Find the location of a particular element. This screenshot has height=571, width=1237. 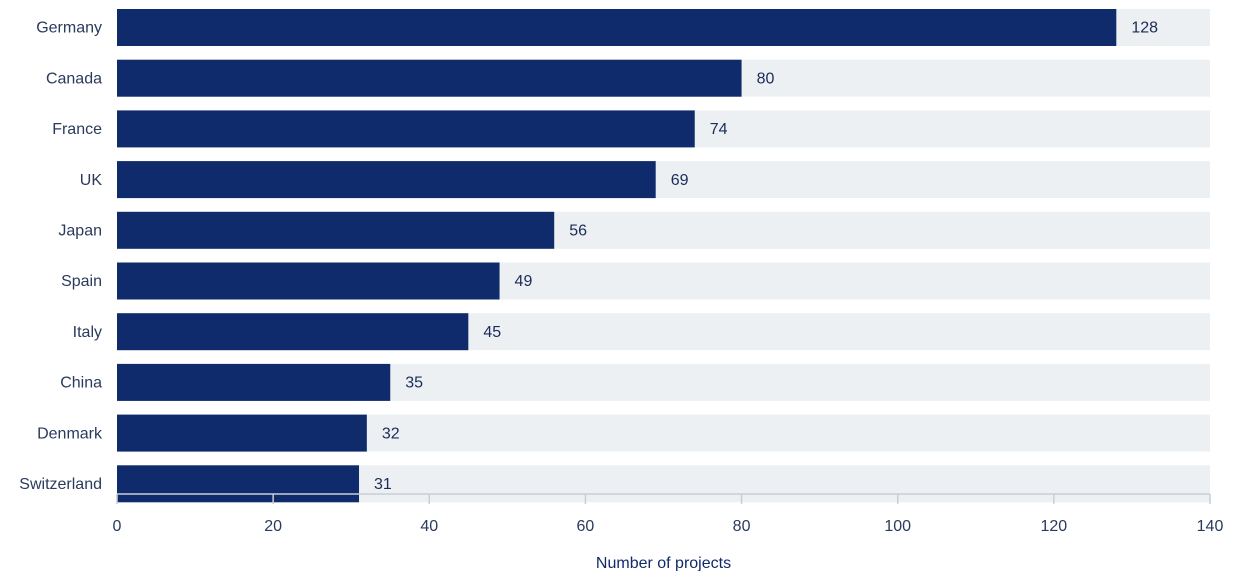

x-tick-label-60: 60 is located at coordinates (586, 526).